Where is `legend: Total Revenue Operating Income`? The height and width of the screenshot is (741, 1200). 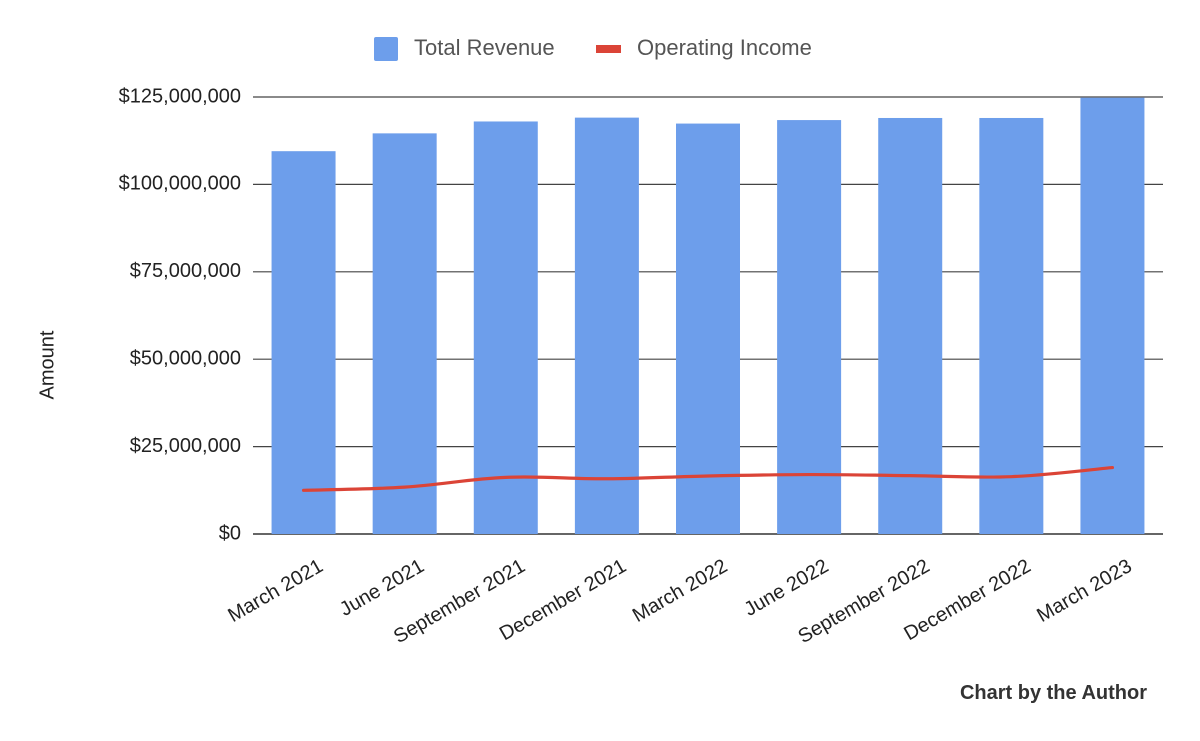 legend: Total Revenue Operating Income is located at coordinates (593, 48).